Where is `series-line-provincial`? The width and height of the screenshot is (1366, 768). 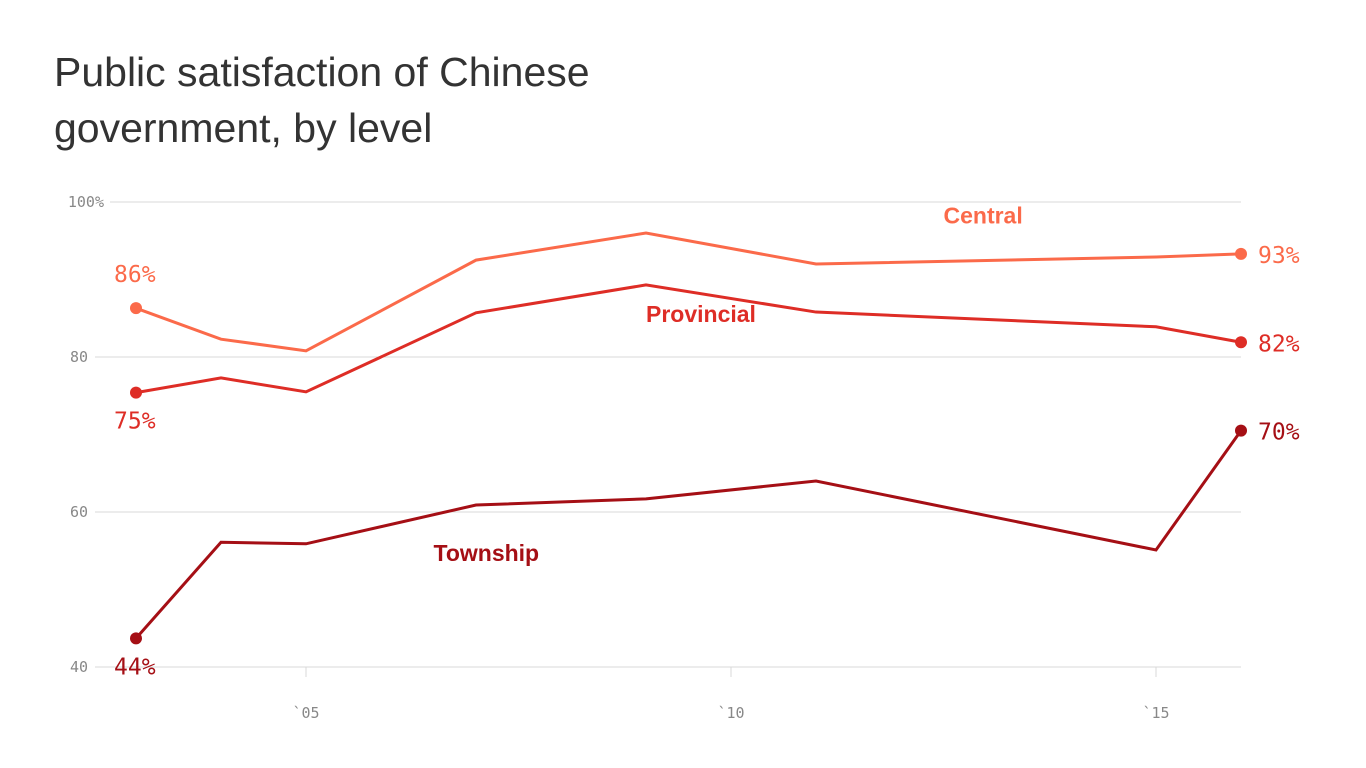
series-line-provincial is located at coordinates (688, 339).